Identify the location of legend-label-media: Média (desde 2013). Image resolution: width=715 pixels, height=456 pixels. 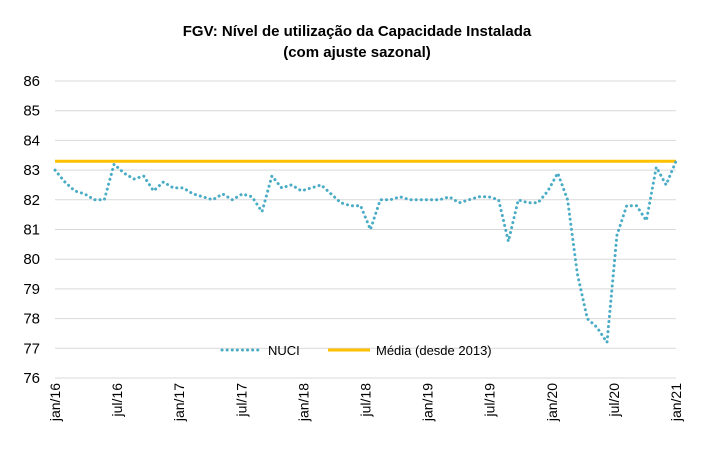
(434, 350).